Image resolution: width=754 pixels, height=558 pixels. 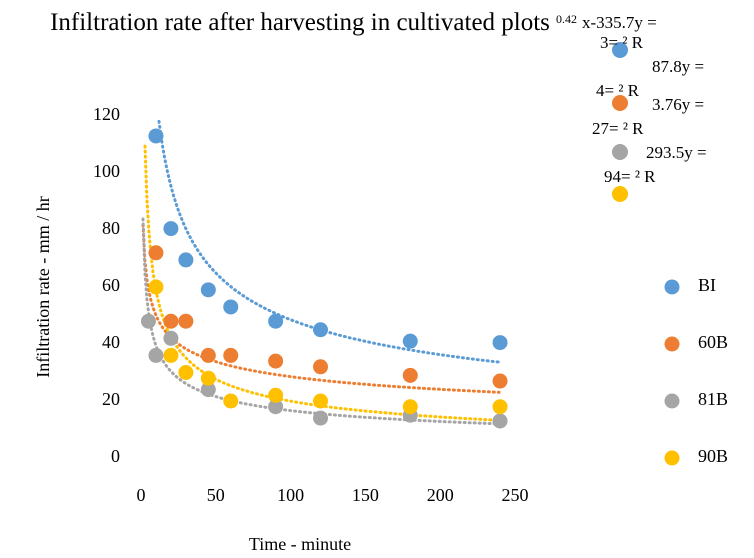 What do you see at coordinates (106, 171) in the screenshot?
I see `y-tick-label: 100` at bounding box center [106, 171].